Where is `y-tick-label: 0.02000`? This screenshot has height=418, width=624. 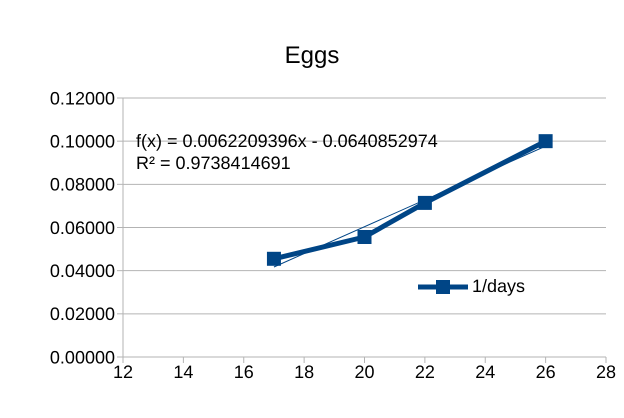 y-tick-label: 0.02000 is located at coordinates (82, 314).